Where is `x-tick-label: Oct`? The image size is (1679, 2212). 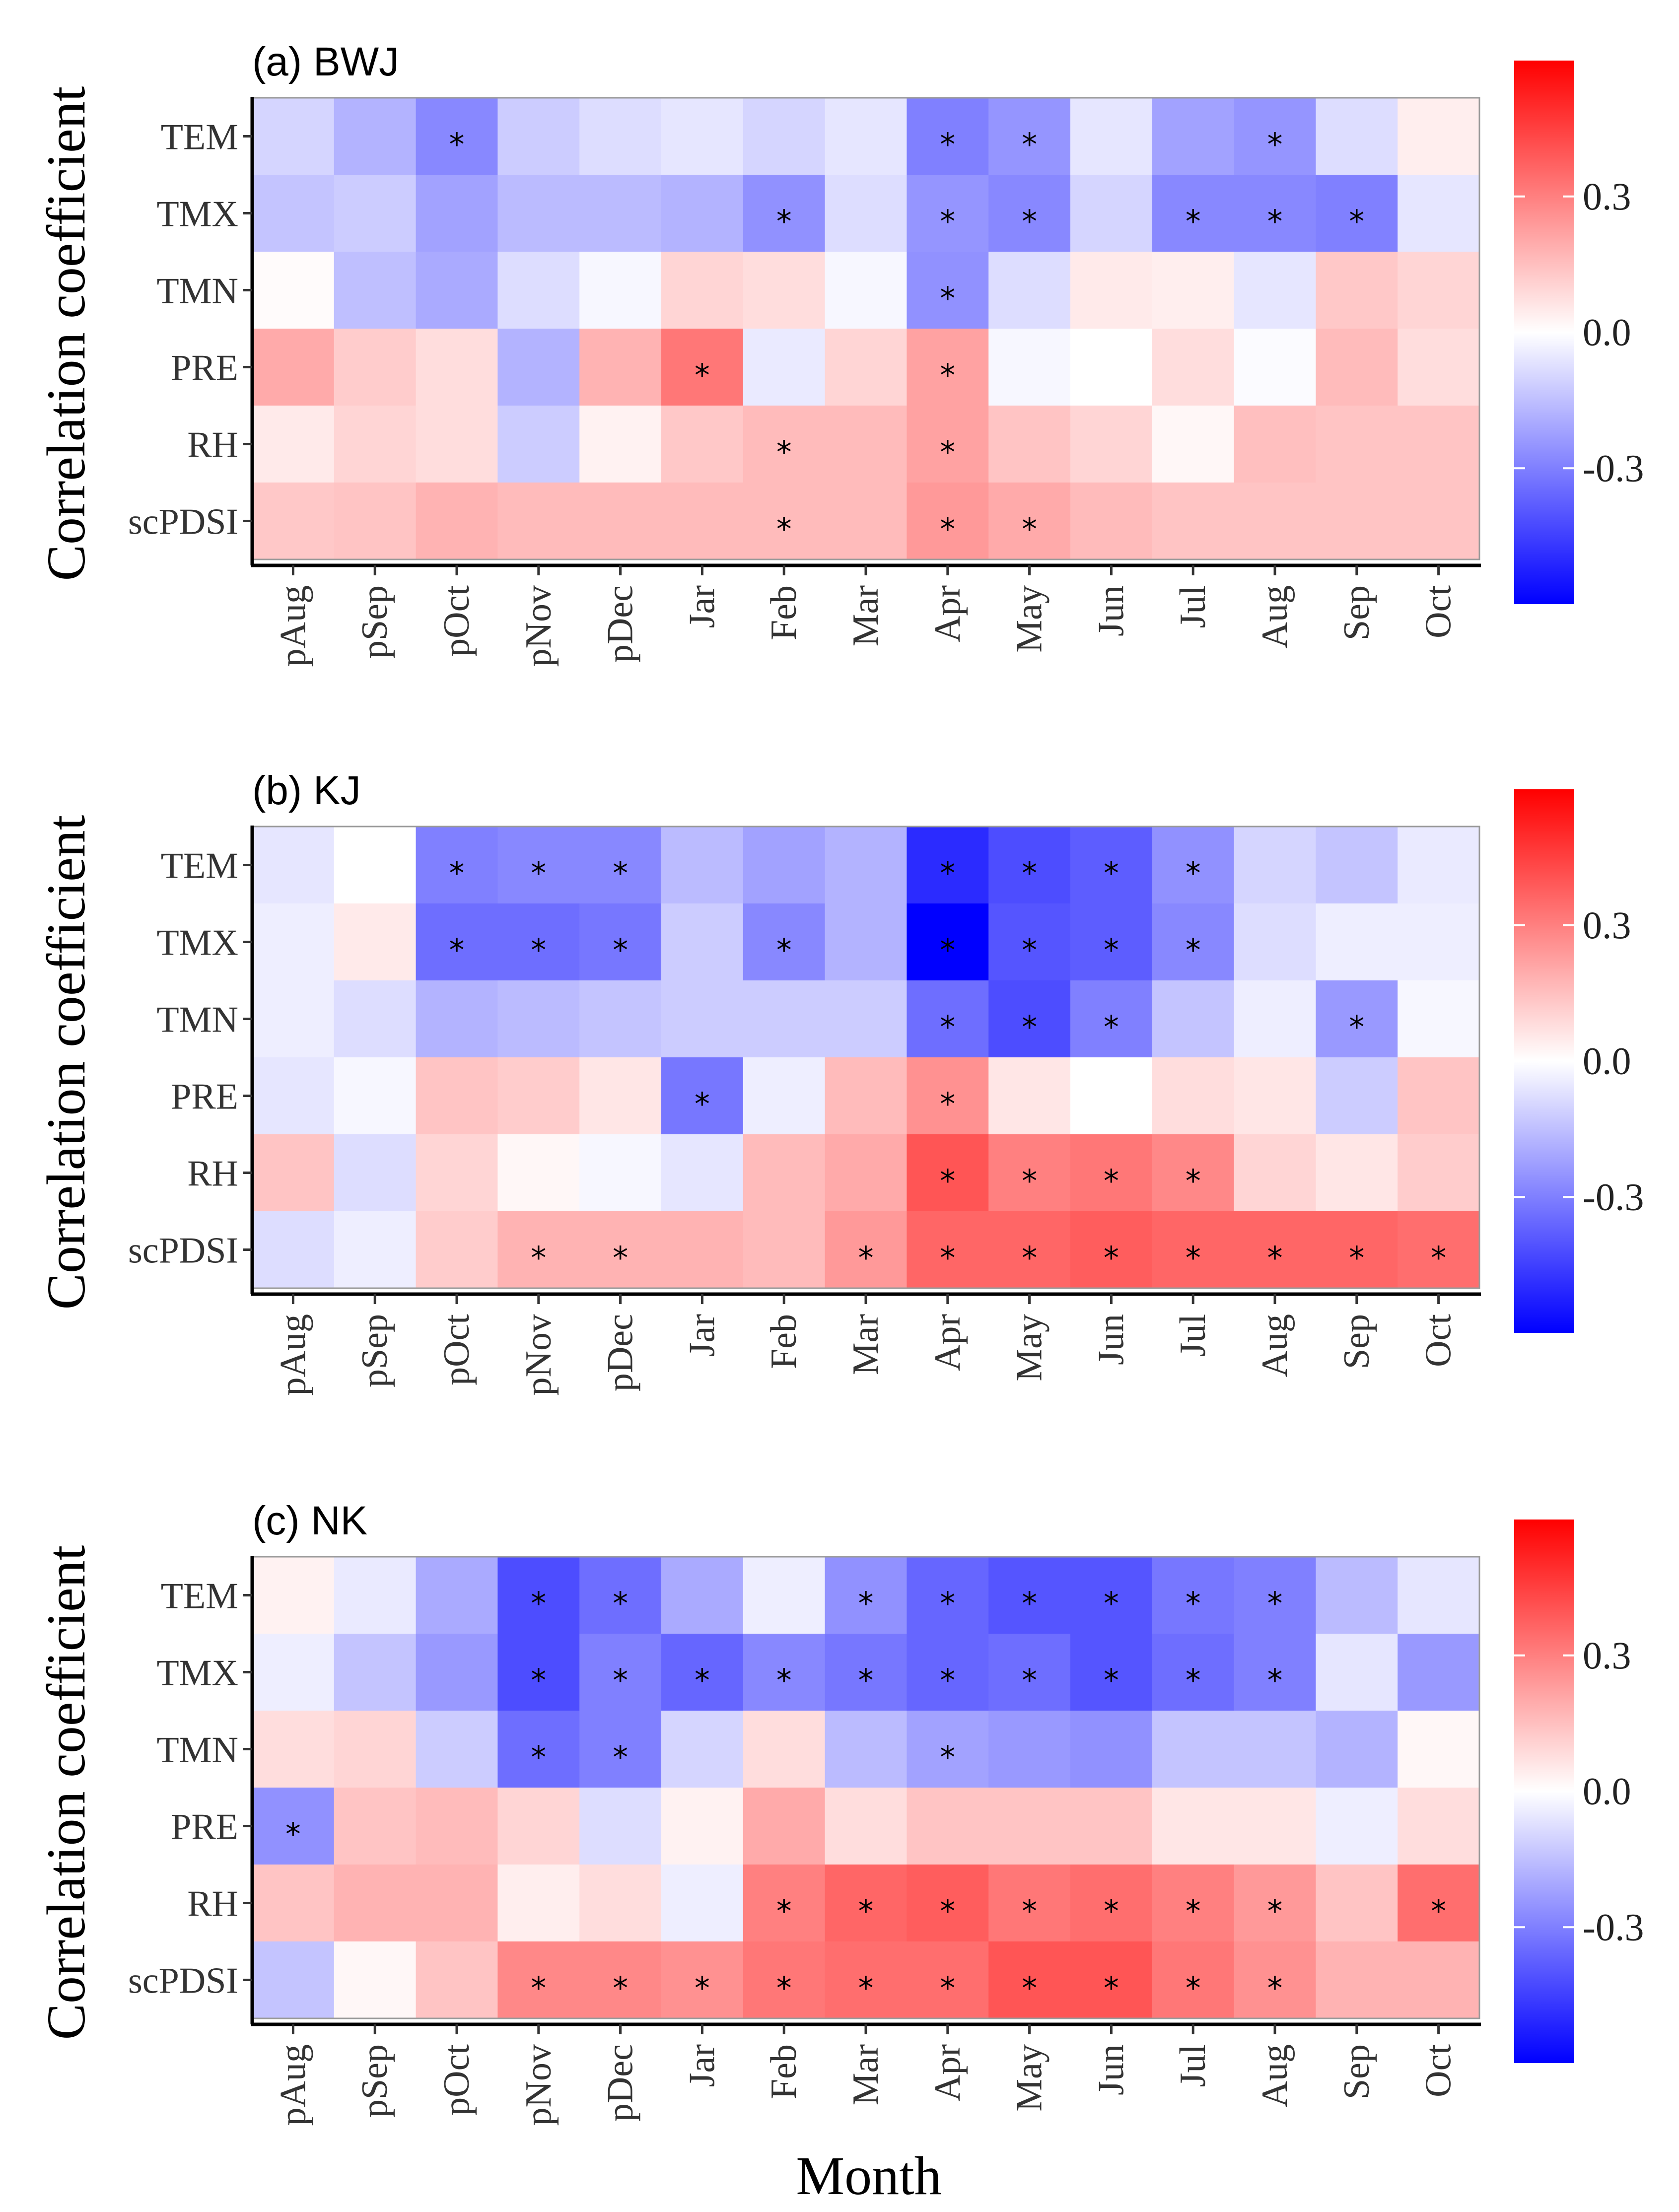
x-tick-label: Oct is located at coordinates (1439, 611).